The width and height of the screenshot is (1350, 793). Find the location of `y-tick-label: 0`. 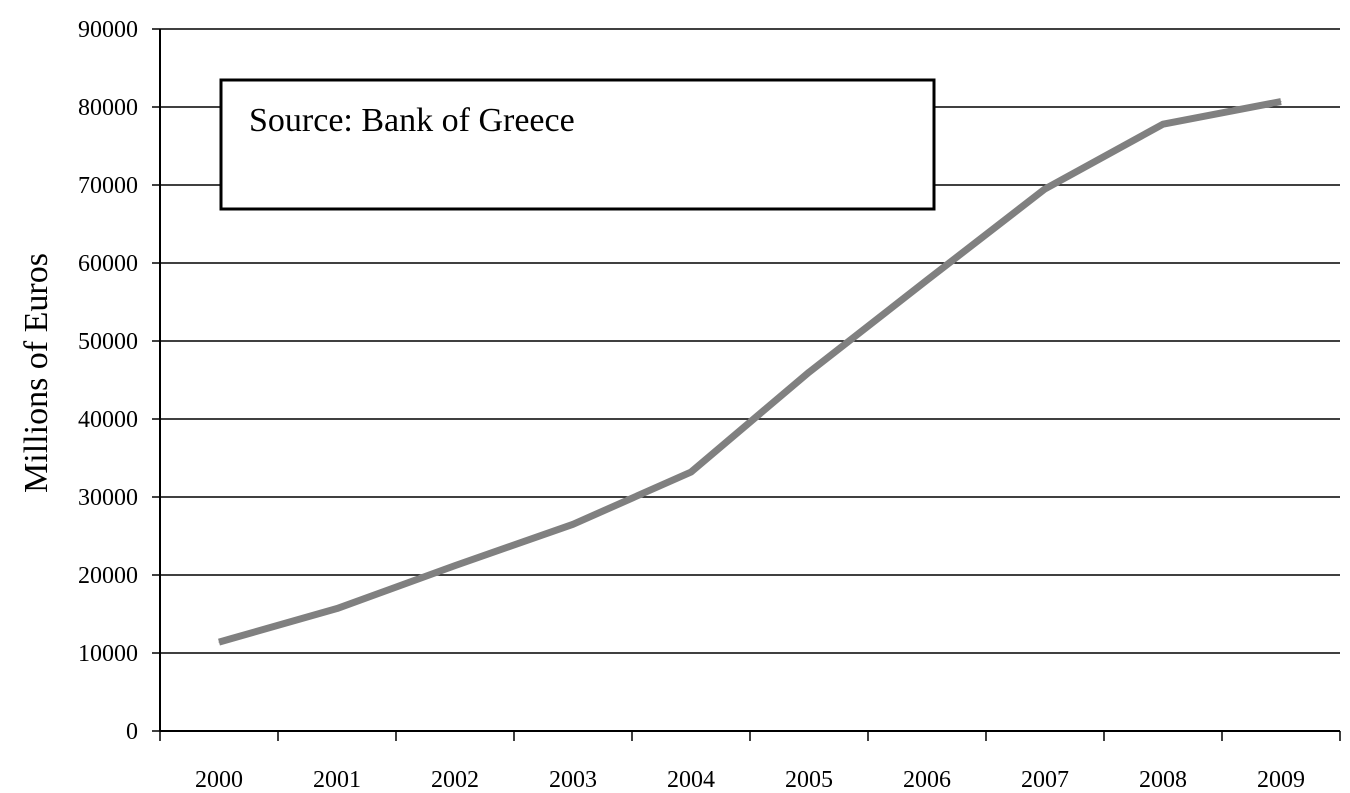

y-tick-label: 0 is located at coordinates (132, 732).